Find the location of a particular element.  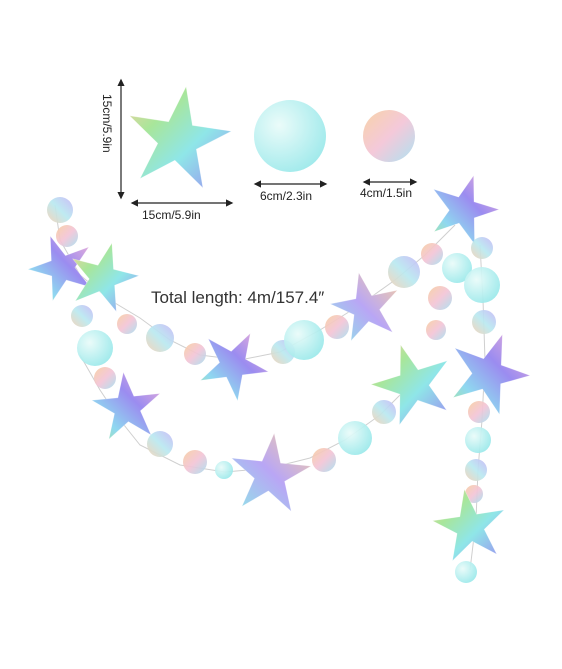

small-circle-label: 4cm/1.5in is located at coordinates (386, 193).